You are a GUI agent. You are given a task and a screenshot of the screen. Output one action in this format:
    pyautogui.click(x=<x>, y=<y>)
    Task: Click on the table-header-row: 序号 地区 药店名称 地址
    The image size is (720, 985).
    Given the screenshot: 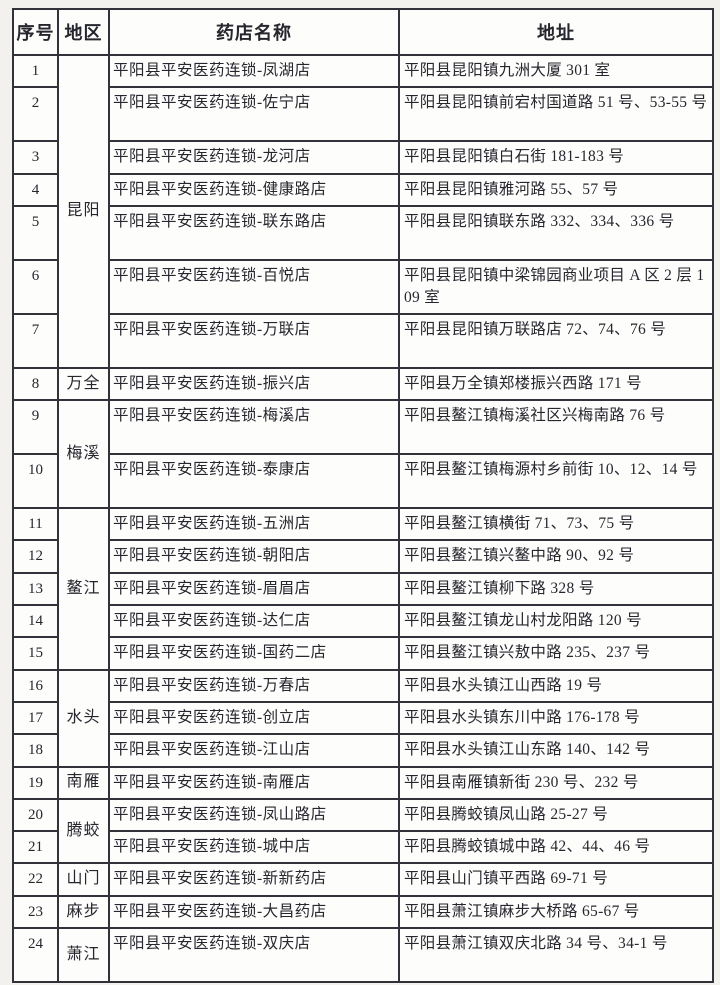 What is the action you would take?
    pyautogui.click(x=363, y=32)
    